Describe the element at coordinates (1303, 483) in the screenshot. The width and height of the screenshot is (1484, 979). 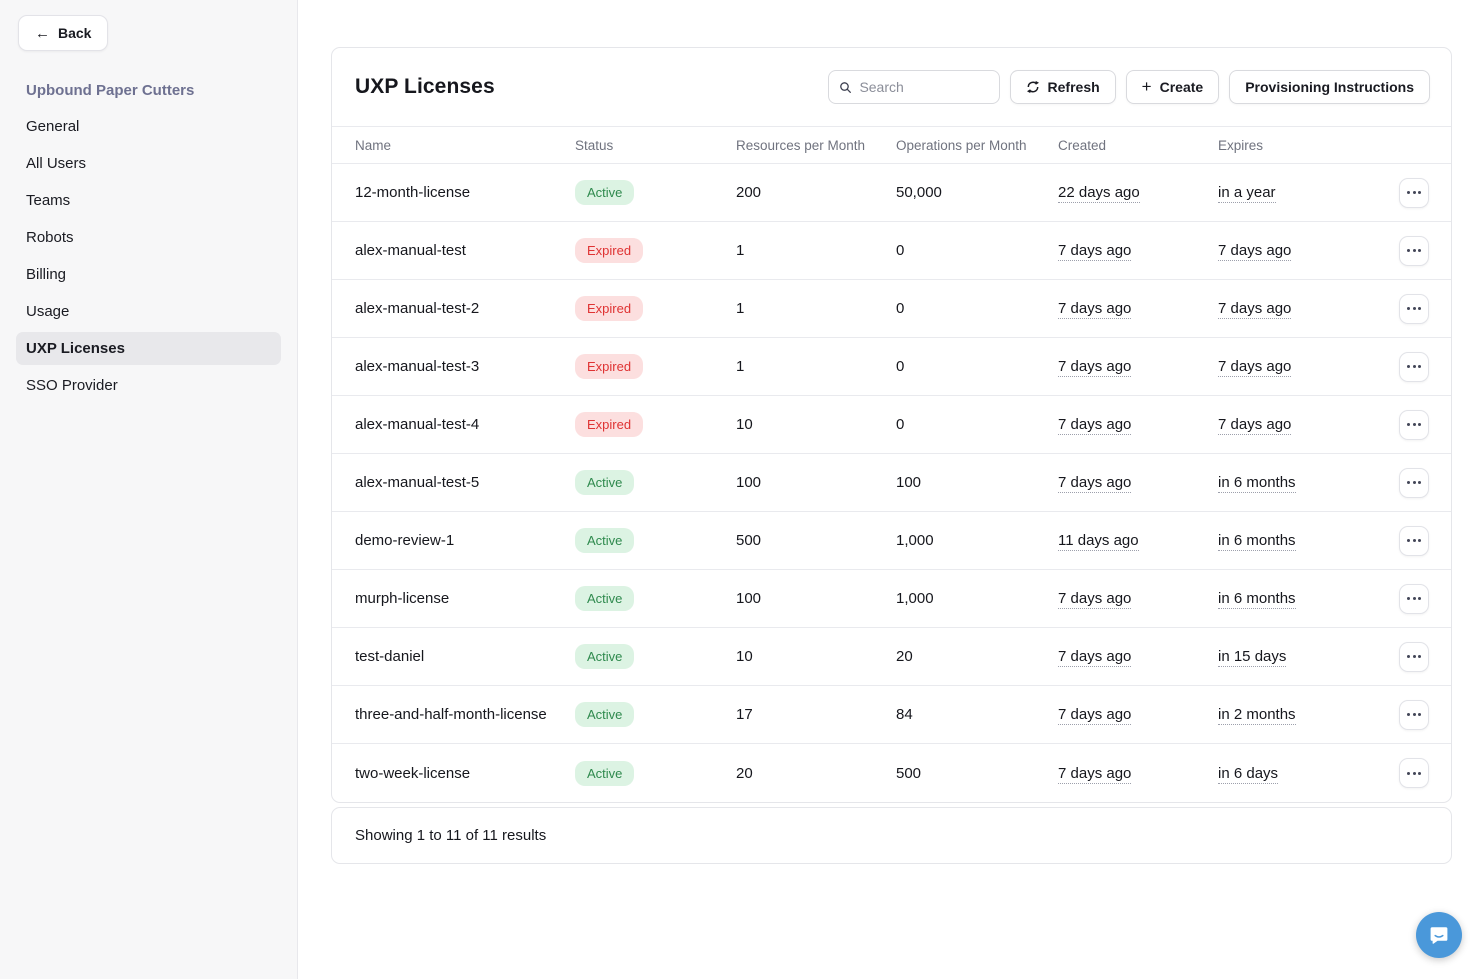
I see `expires-cell: in 6 months` at that location.